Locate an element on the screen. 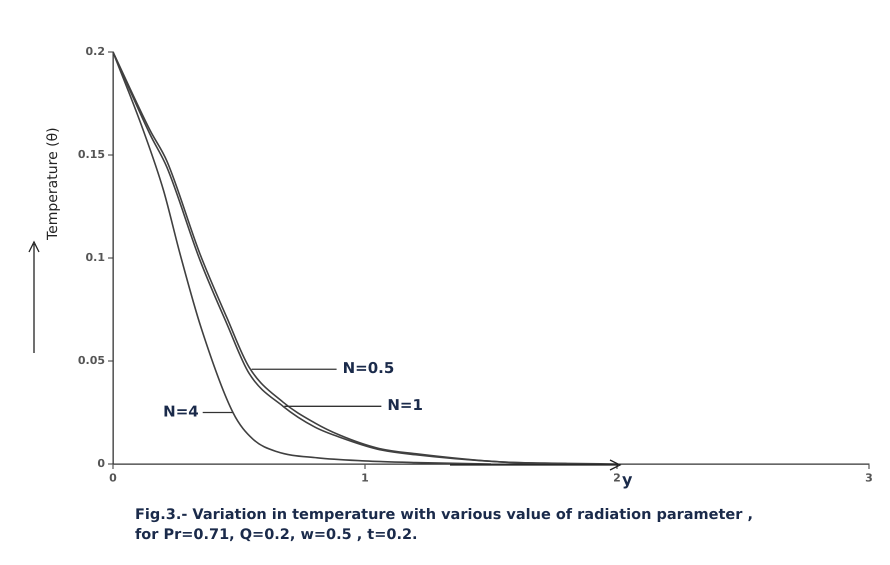 The width and height of the screenshot is (890, 565). y-axis-title: Temperature (θ) is located at coordinates (53, 183).